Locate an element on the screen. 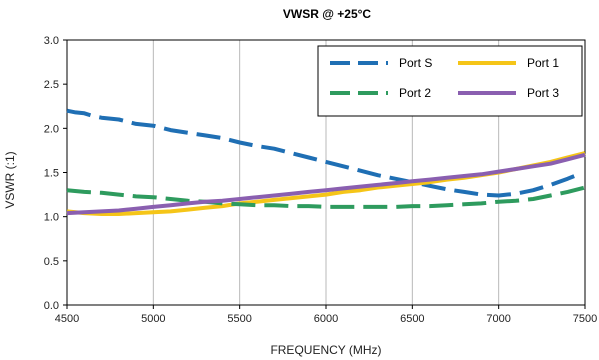 The height and width of the screenshot is (360, 599). y-tick-label: 3.0 is located at coordinates (51, 41).